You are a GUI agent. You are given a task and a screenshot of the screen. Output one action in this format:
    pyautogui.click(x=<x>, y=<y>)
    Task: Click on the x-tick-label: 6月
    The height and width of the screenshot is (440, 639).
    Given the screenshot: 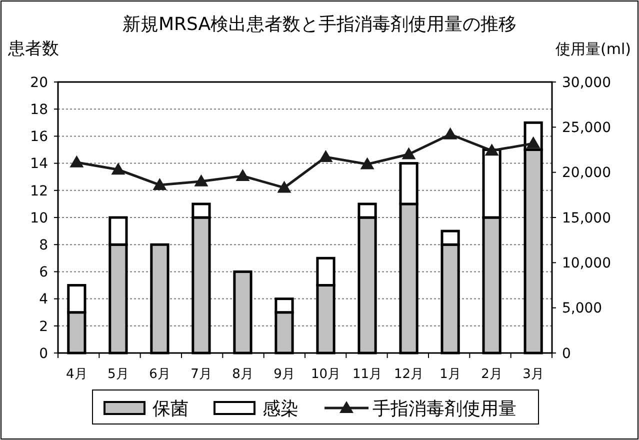 What is the action you would take?
    pyautogui.click(x=159, y=374)
    